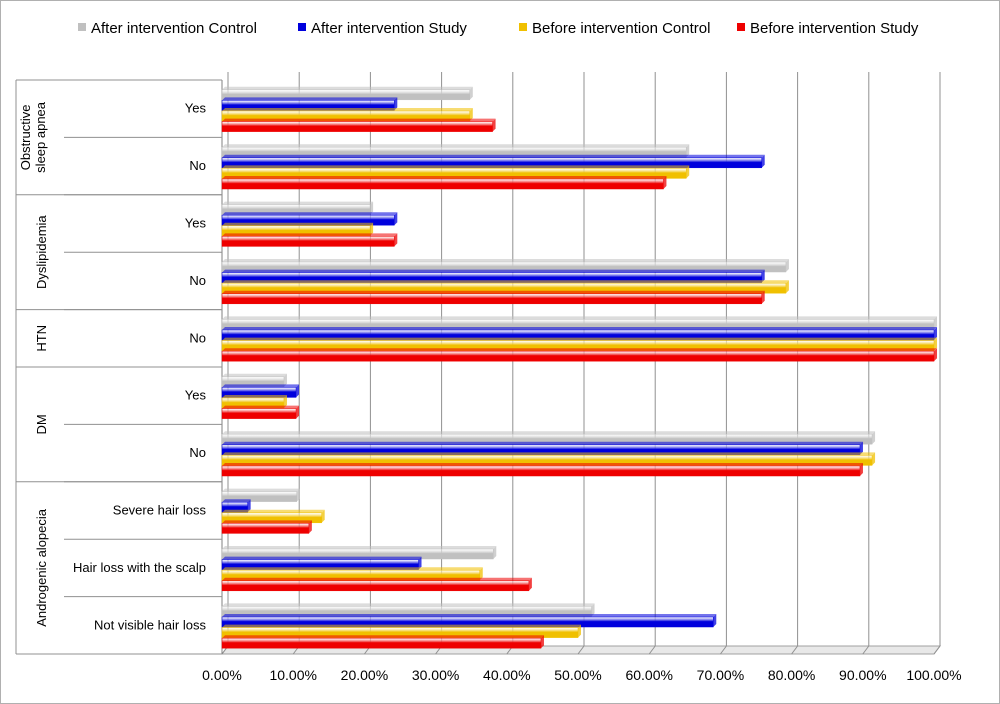  What do you see at coordinates (435, 675) in the screenshot?
I see `x-tick-label: 30.00%` at bounding box center [435, 675].